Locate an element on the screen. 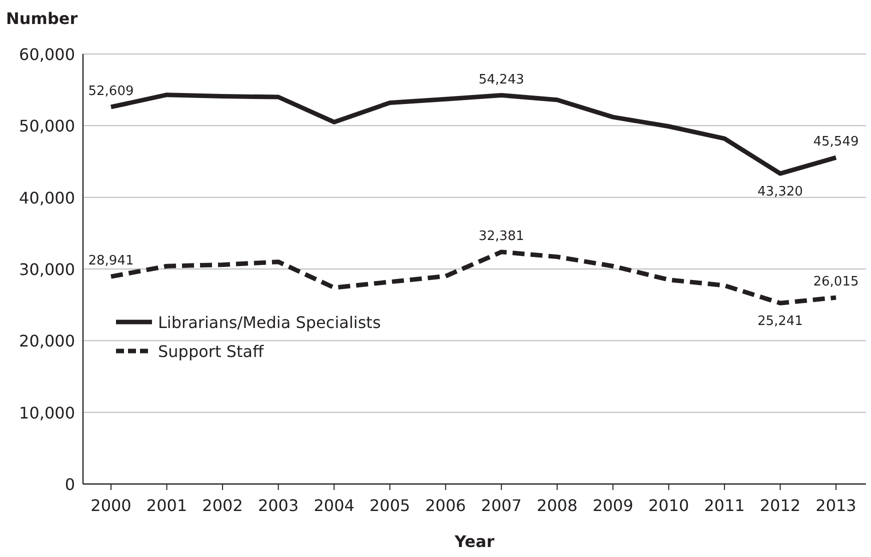  y-axis-title: Number is located at coordinates (42, 18).